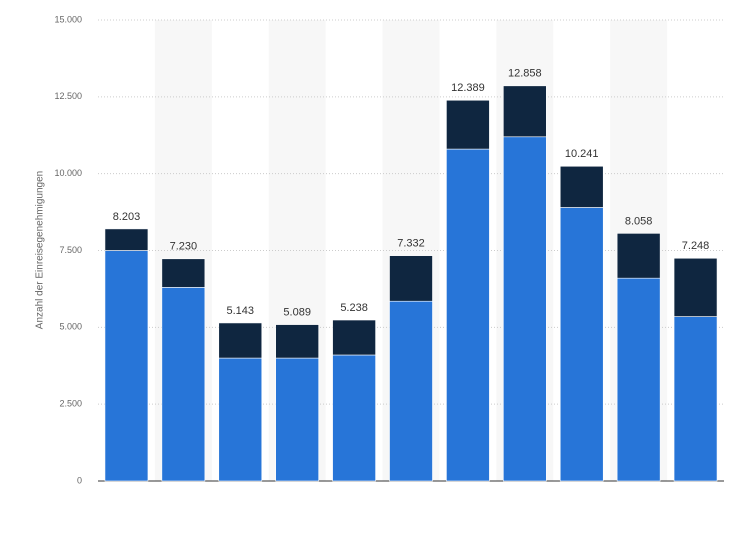 The width and height of the screenshot is (754, 560). I want to click on total-label: 7.248, so click(696, 246).